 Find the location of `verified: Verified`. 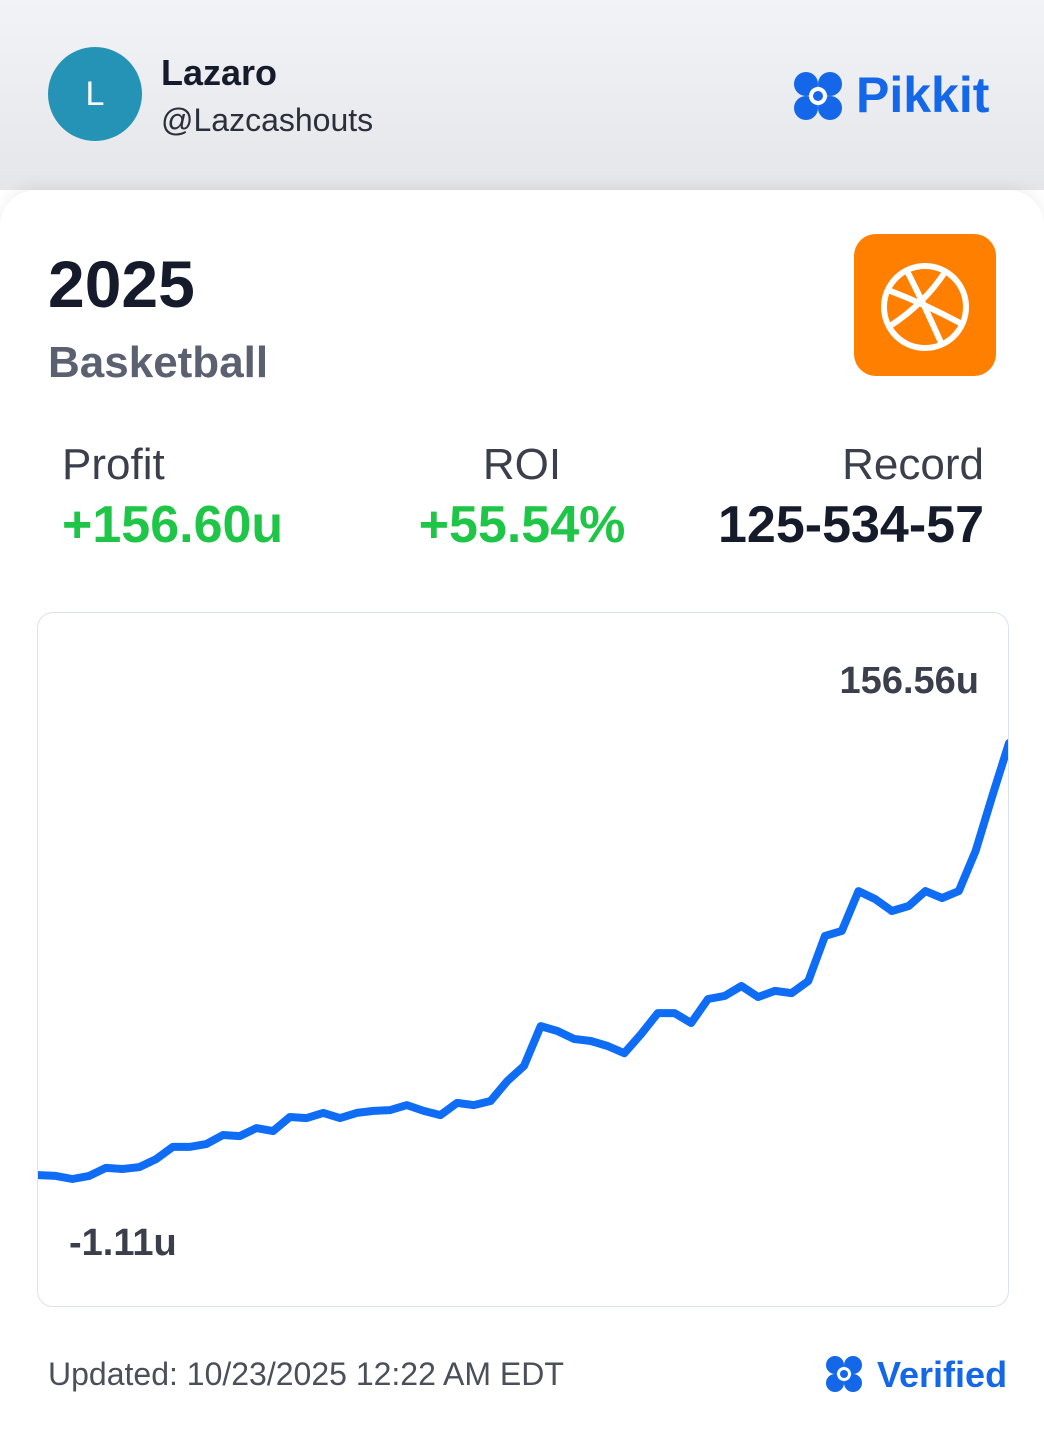

verified: Verified is located at coordinates (942, 1374).